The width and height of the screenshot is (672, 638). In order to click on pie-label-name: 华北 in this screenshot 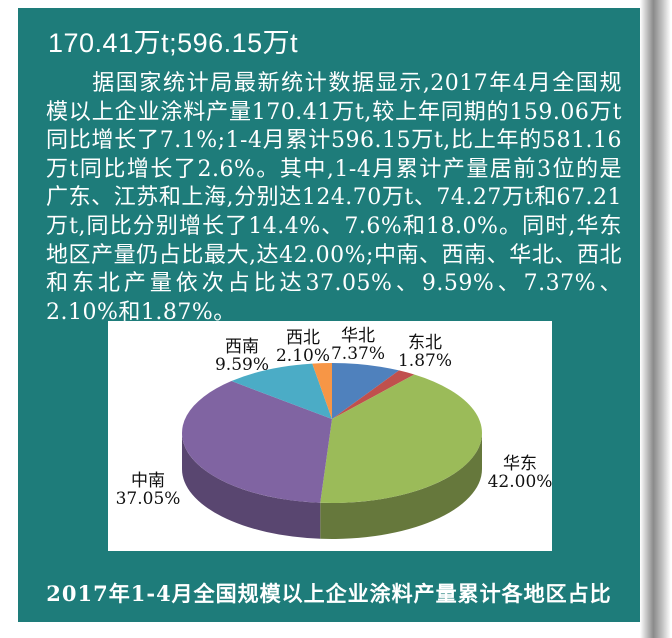, I will do `click(357, 336)`.